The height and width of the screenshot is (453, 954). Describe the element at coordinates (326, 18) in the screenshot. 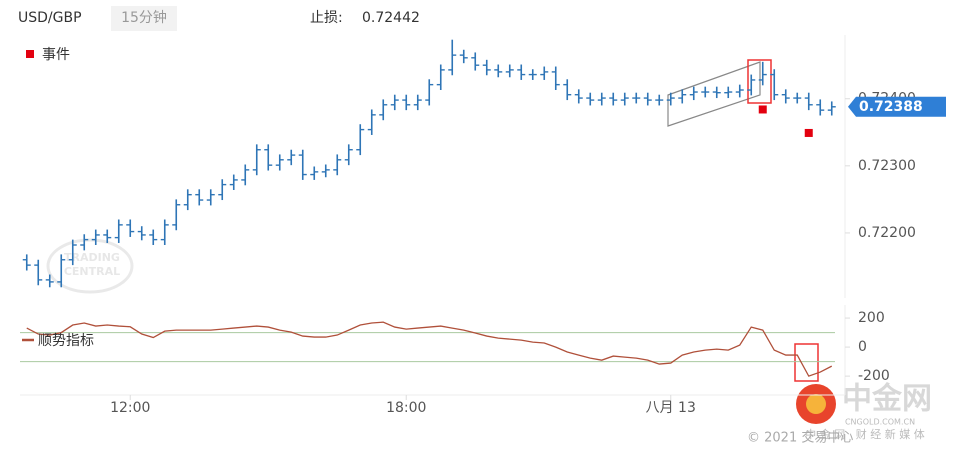

I see `stop-label: 止损:` at that location.